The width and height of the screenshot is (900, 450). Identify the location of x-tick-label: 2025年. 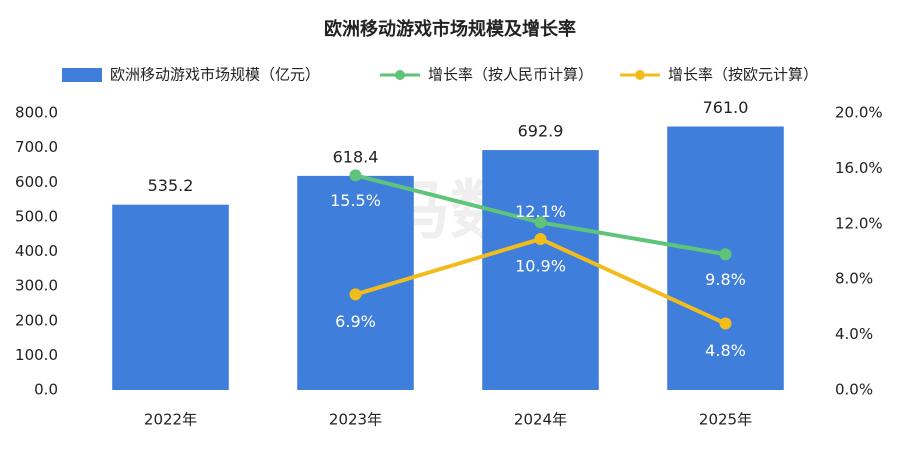
(725, 420).